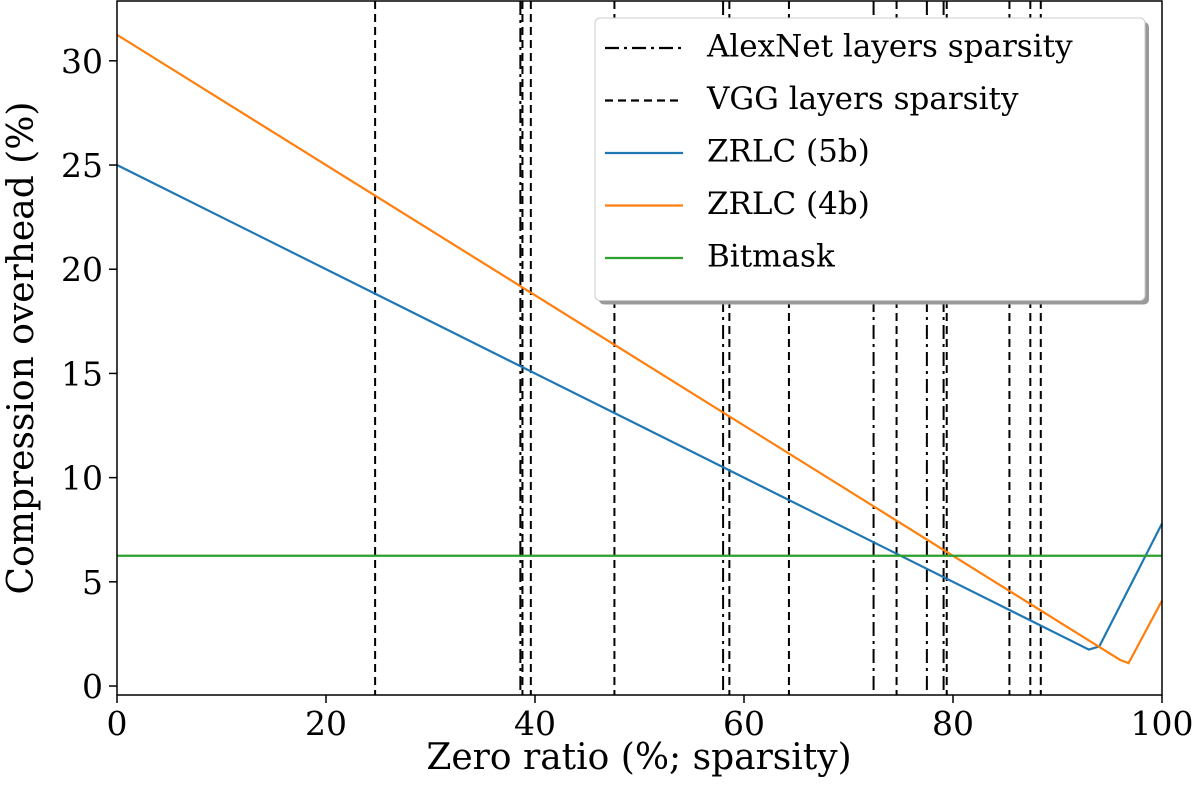 This screenshot has height=798, width=1200. I want to click on x-tick-label: 20, so click(326, 723).